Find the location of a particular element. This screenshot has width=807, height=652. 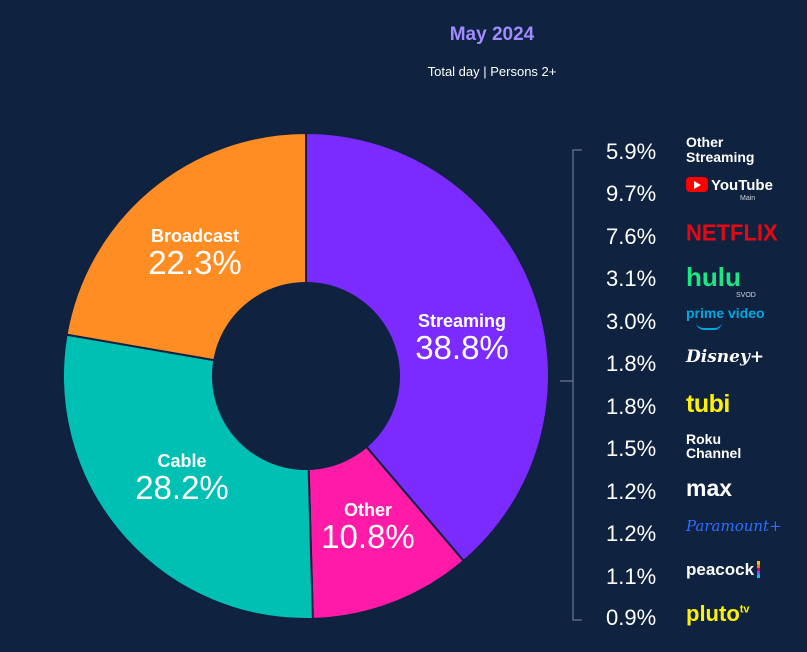

breakdown-row-prime-video: 3.0% prime video is located at coordinates (706, 320).